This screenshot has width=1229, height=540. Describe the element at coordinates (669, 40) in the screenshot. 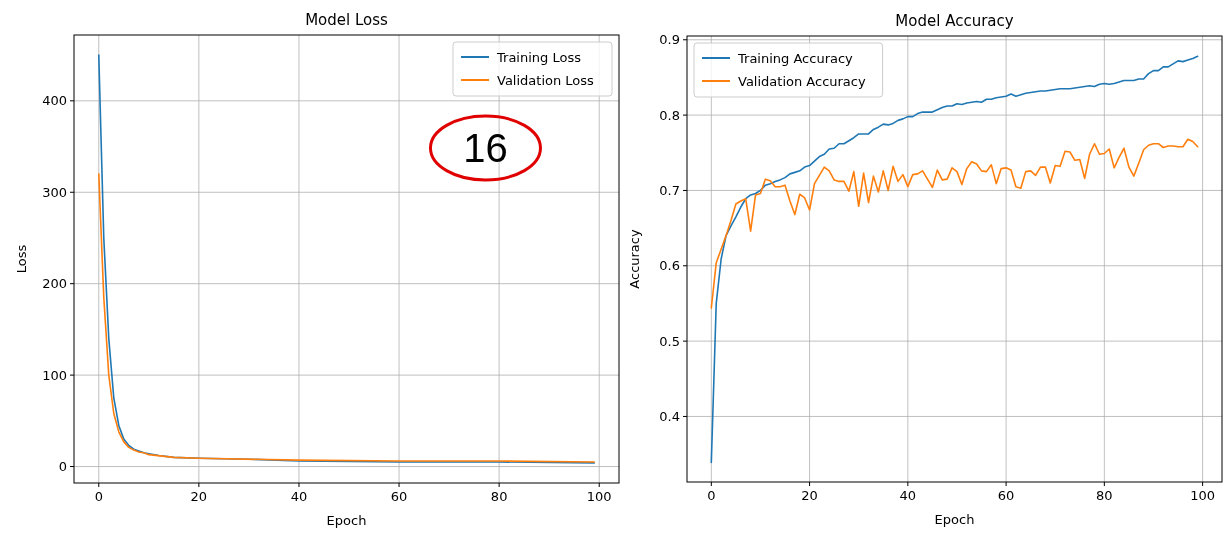

I see `y-tick-label: 0.9` at that location.